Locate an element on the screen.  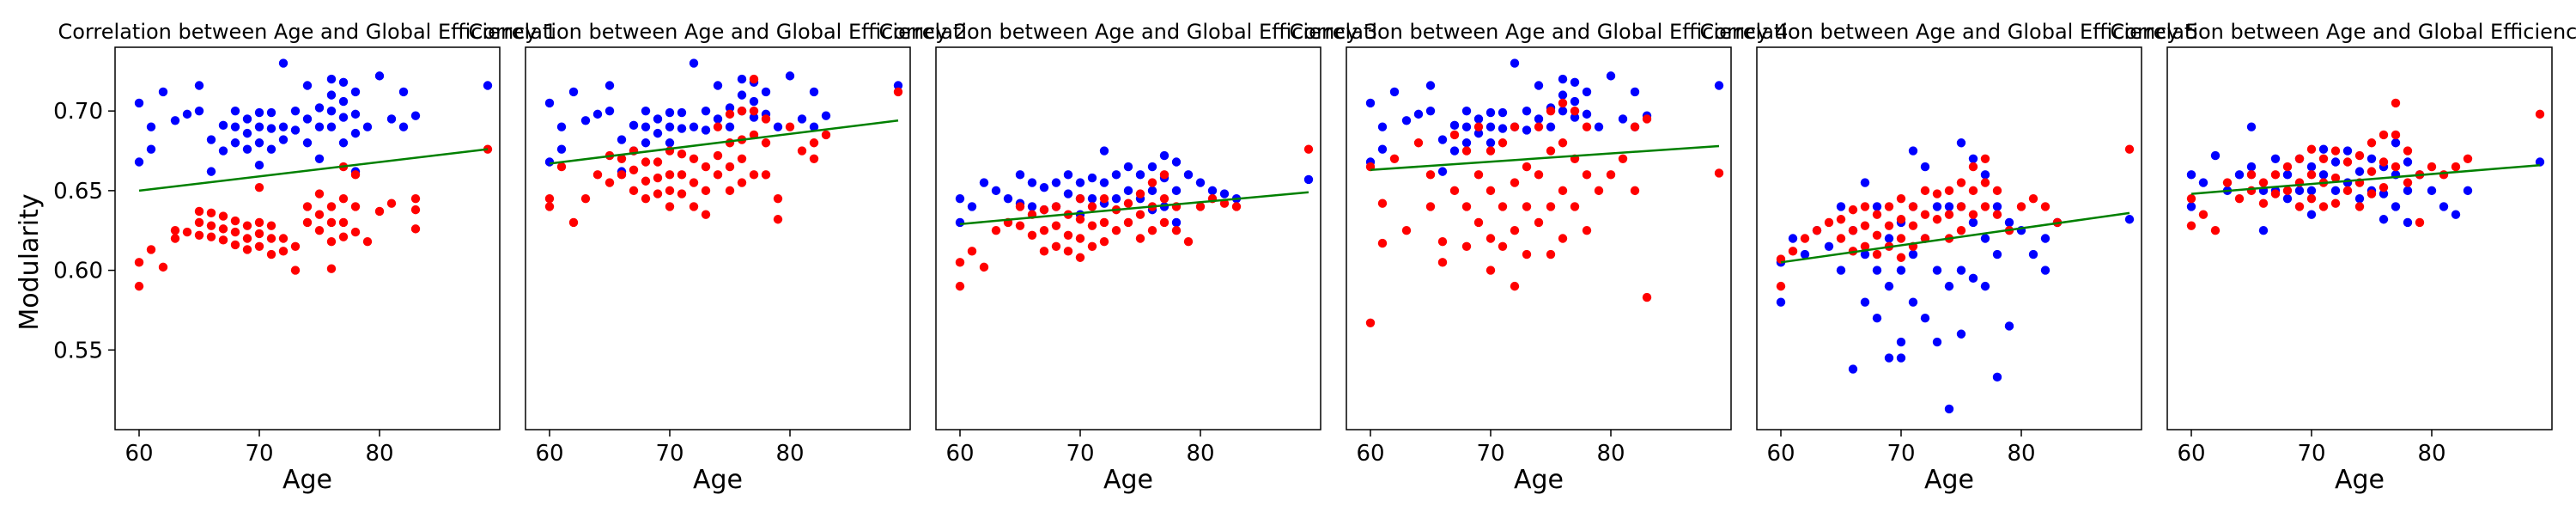
x-axis-label: Age is located at coordinates (1539, 480).